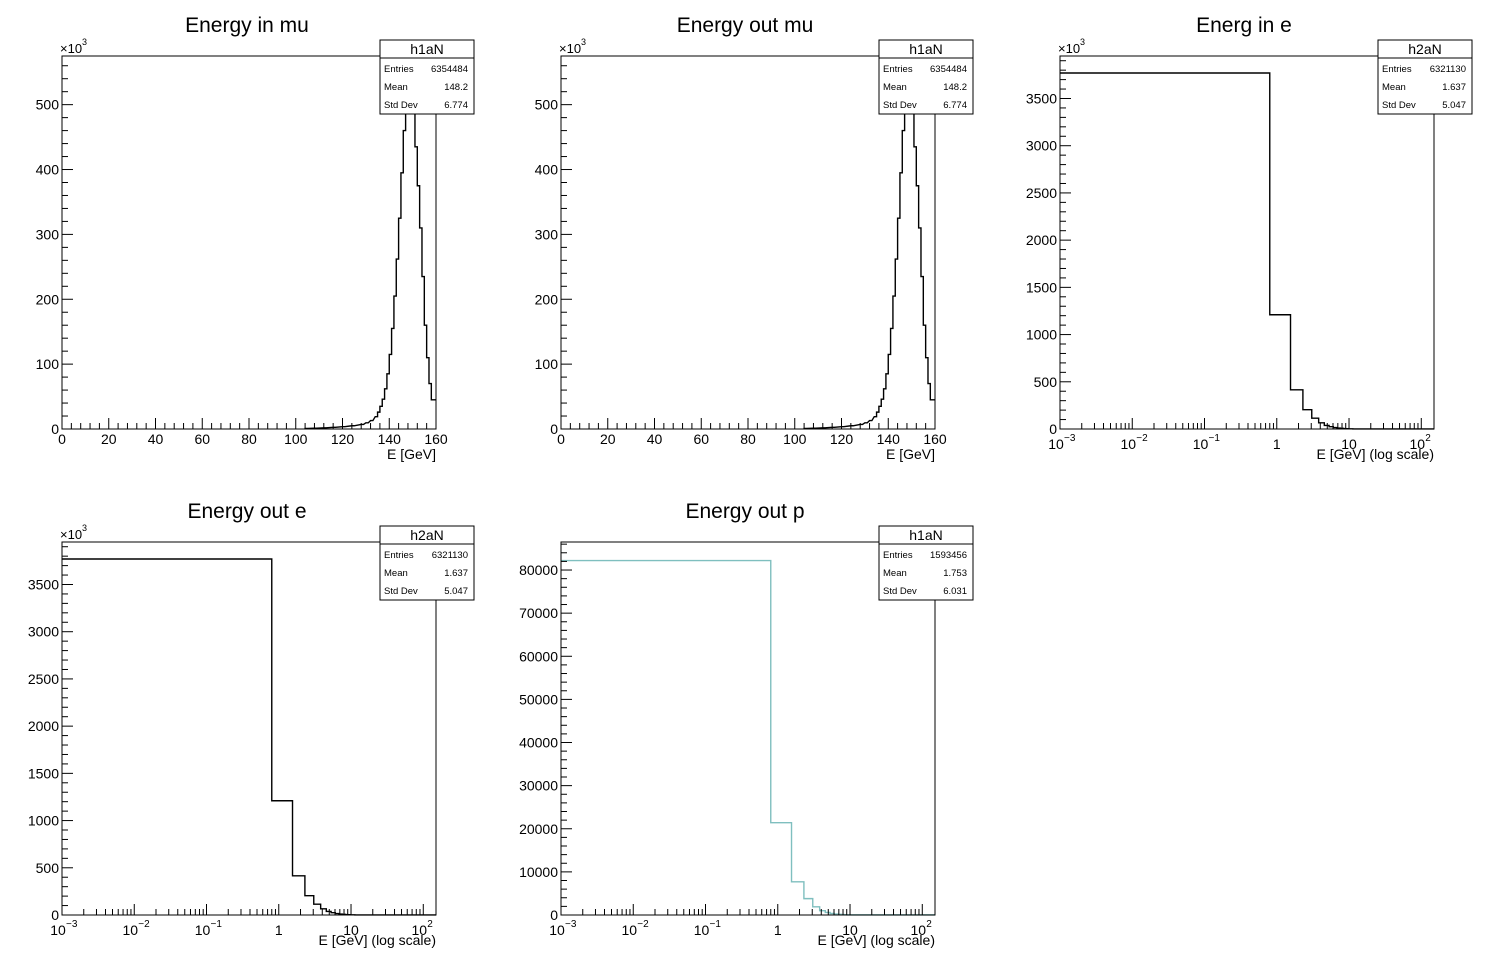  What do you see at coordinates (427, 77) in the screenshot?
I see `stats-box: h1aN Entries 6354484 Mean 148.2 Std Dev 6.774` at bounding box center [427, 77].